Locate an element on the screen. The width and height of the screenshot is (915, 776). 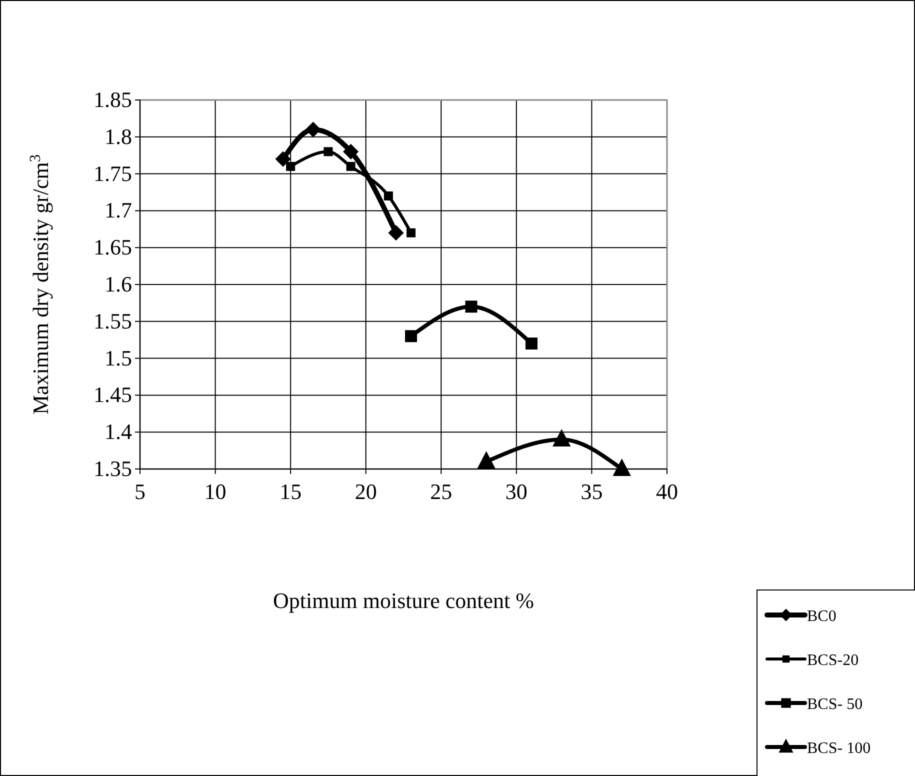
x-tick-label: 15 is located at coordinates (291, 491).